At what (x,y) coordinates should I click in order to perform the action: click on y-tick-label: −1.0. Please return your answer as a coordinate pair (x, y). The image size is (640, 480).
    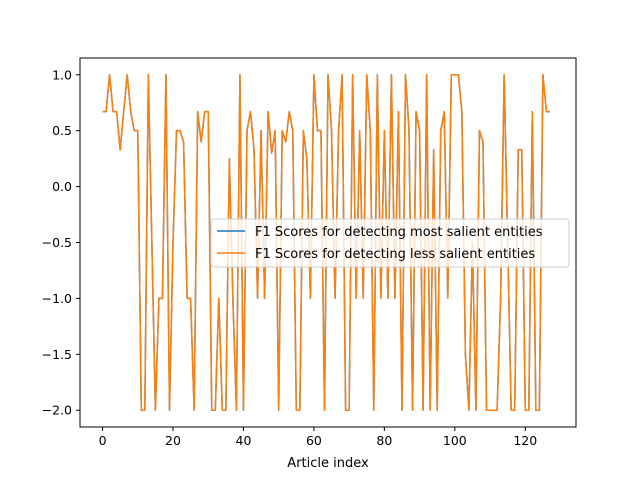
    Looking at the image, I should click on (57, 298).